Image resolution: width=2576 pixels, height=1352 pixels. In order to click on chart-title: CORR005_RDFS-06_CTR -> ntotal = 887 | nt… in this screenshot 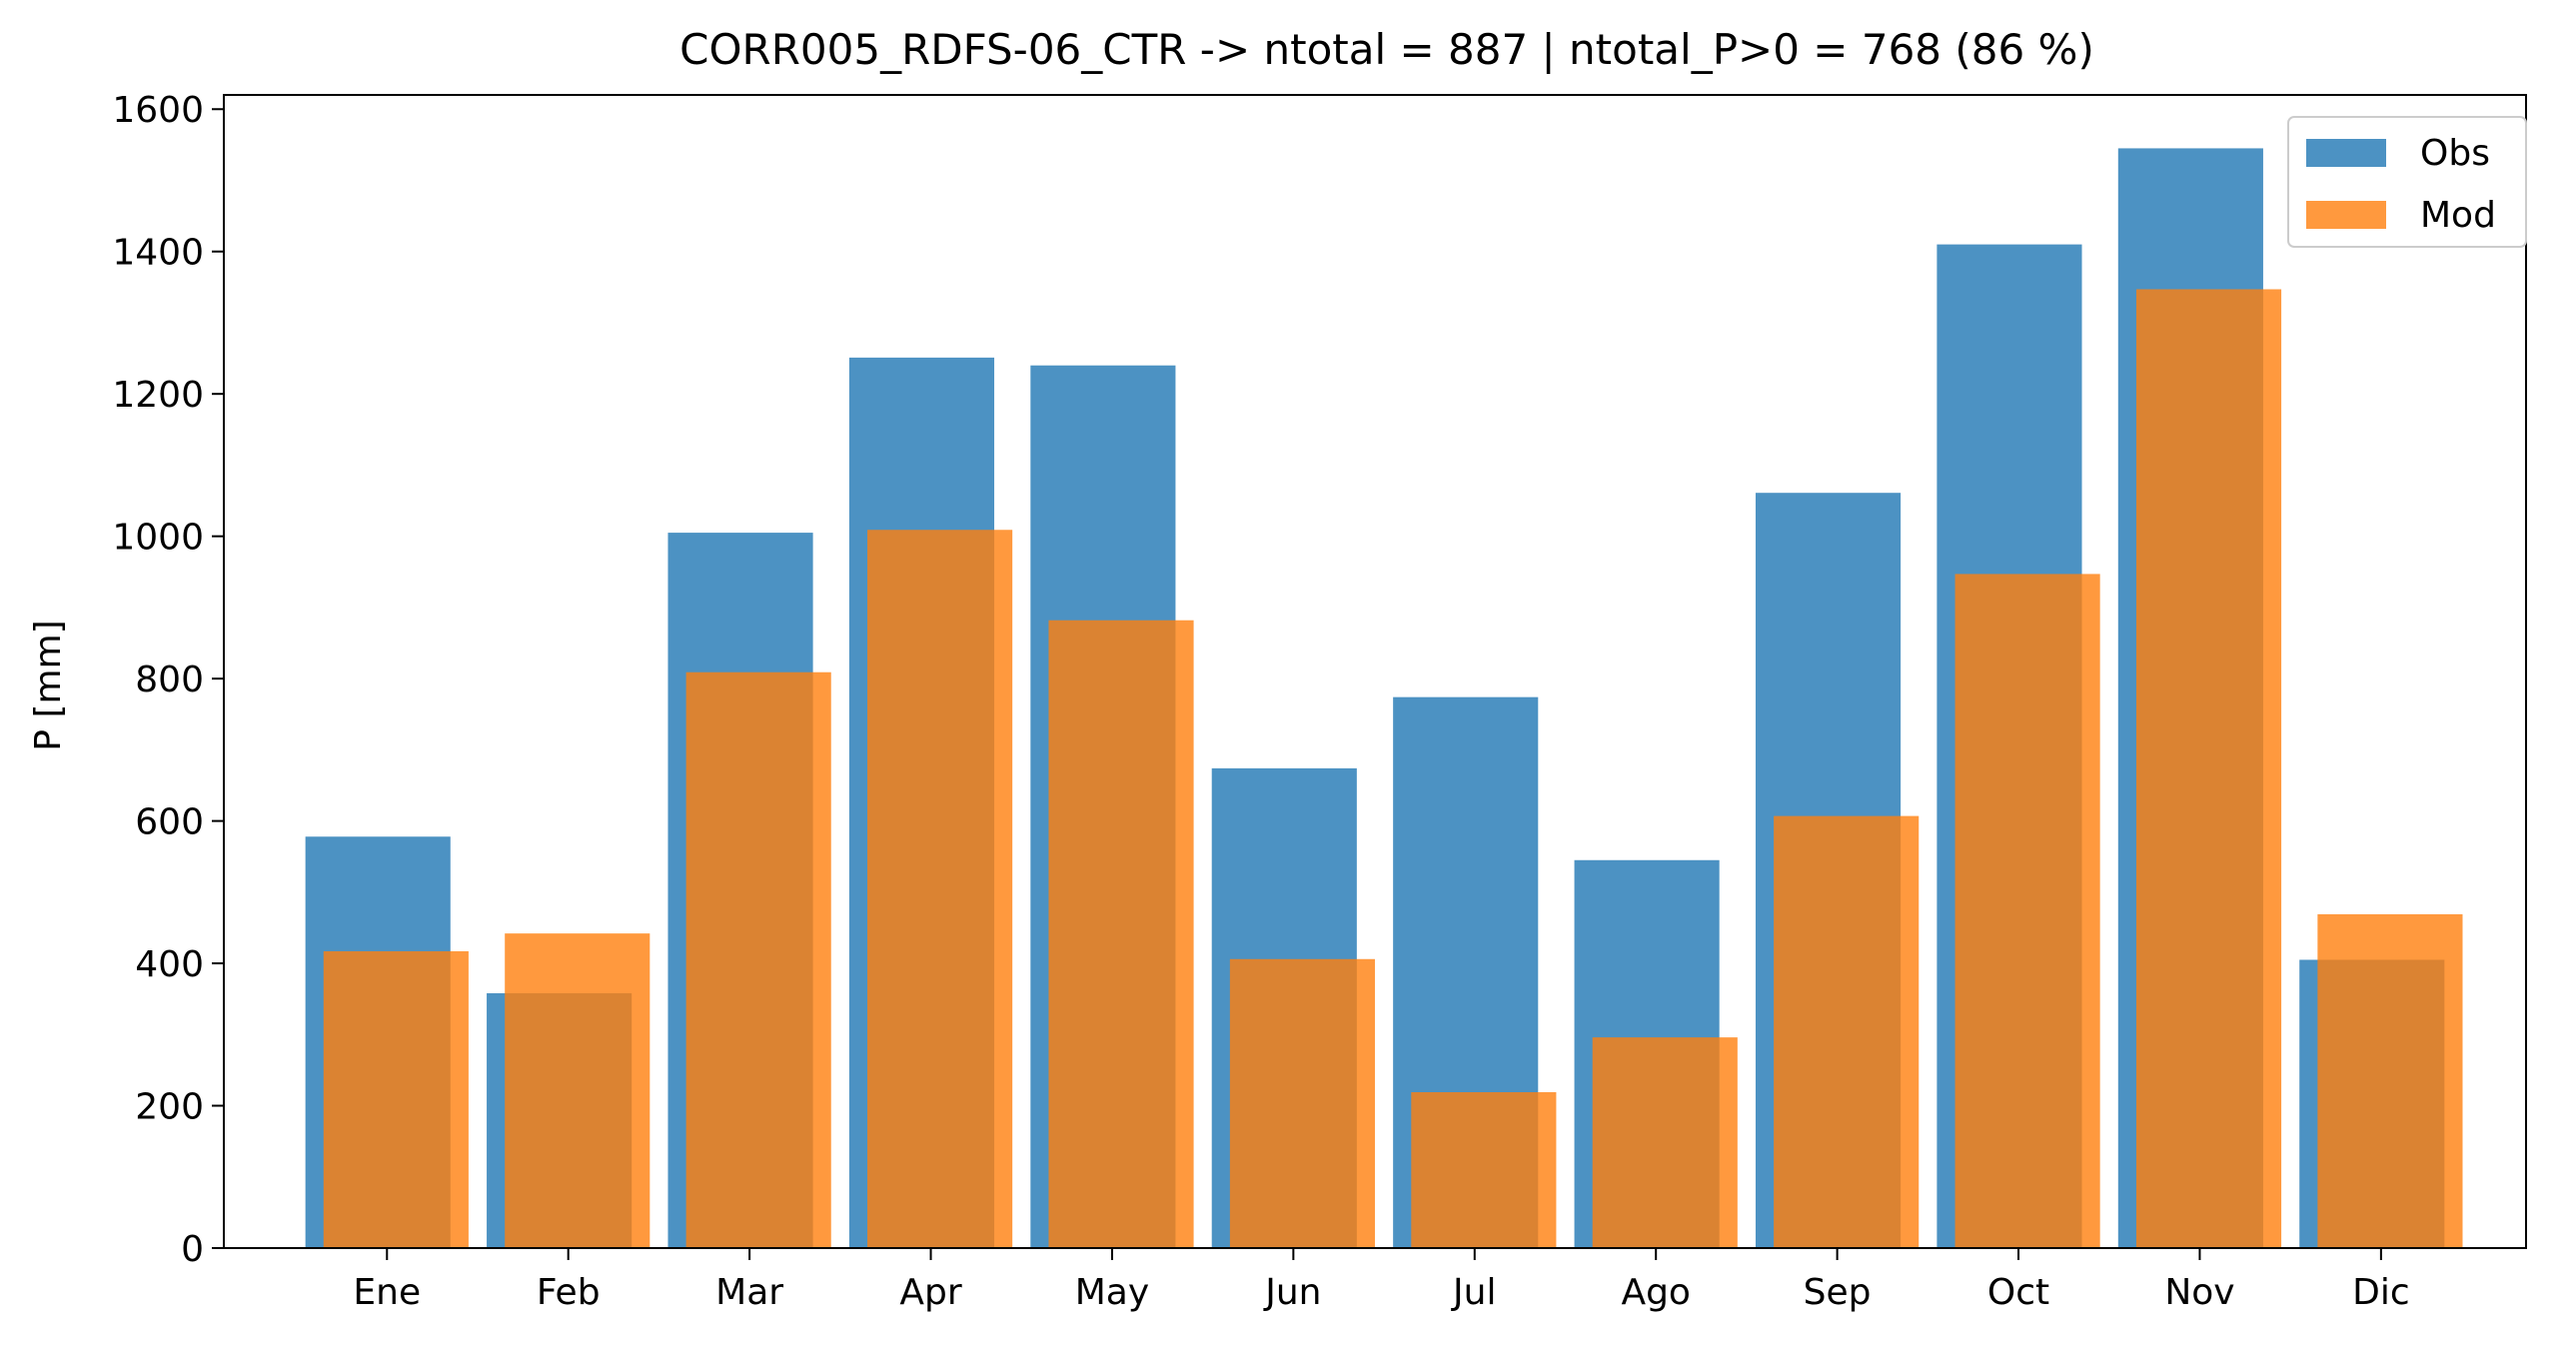, I will do `click(1386, 49)`.